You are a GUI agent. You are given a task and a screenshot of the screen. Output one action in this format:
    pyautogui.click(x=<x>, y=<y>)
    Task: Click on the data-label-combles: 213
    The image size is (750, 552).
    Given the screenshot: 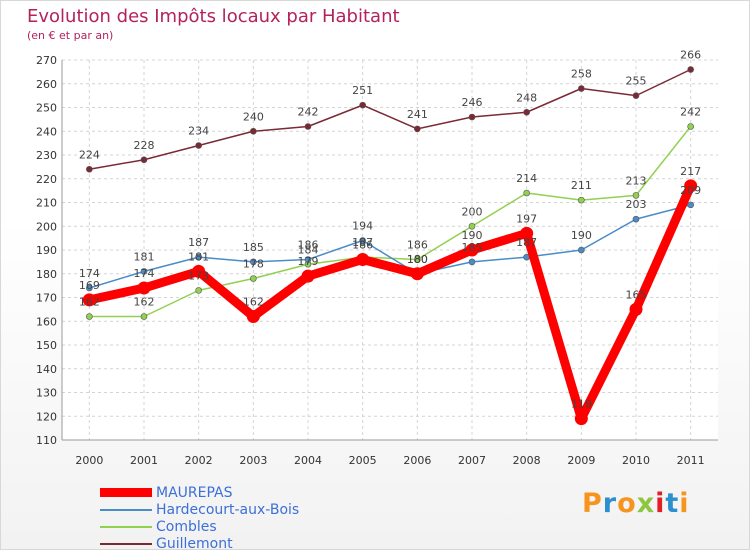 What is the action you would take?
    pyautogui.click(x=636, y=180)
    